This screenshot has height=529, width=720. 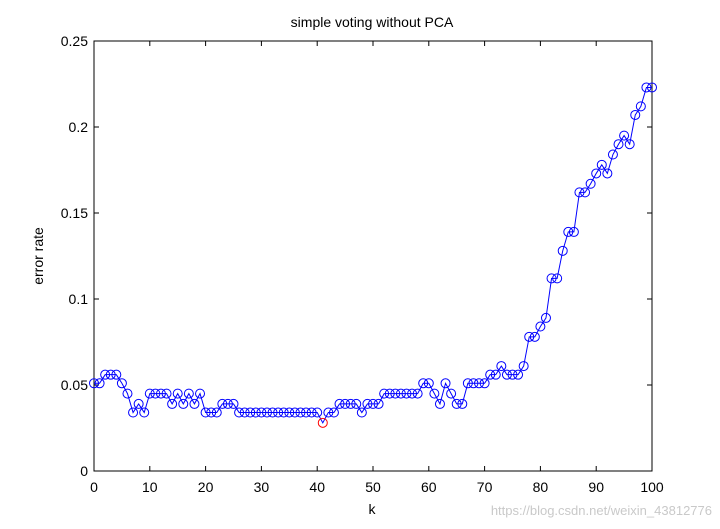 What do you see at coordinates (652, 487) in the screenshot?
I see `x-tick-label: 100` at bounding box center [652, 487].